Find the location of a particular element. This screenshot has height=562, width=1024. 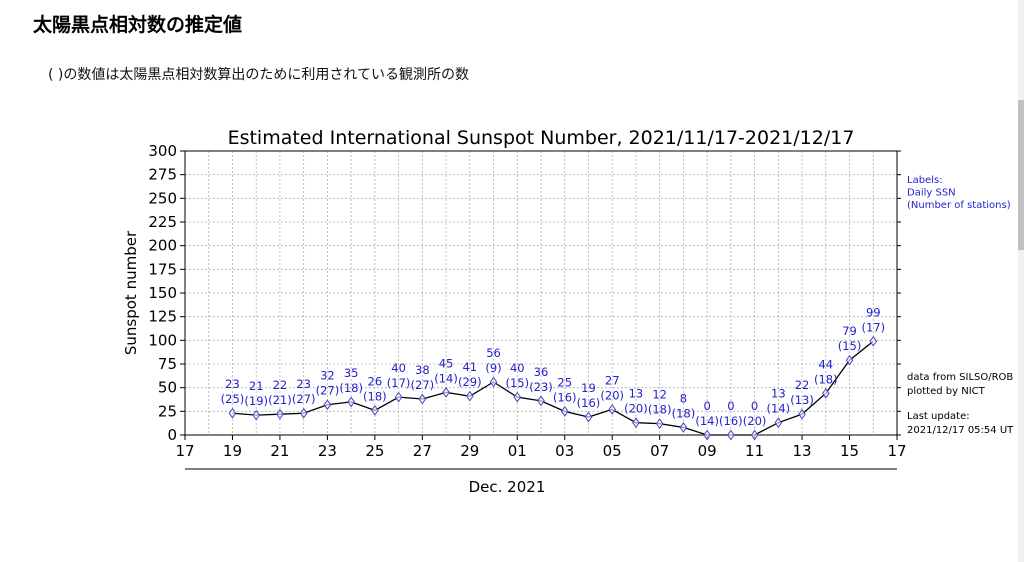

x-tick-label: 27 is located at coordinates (422, 451).